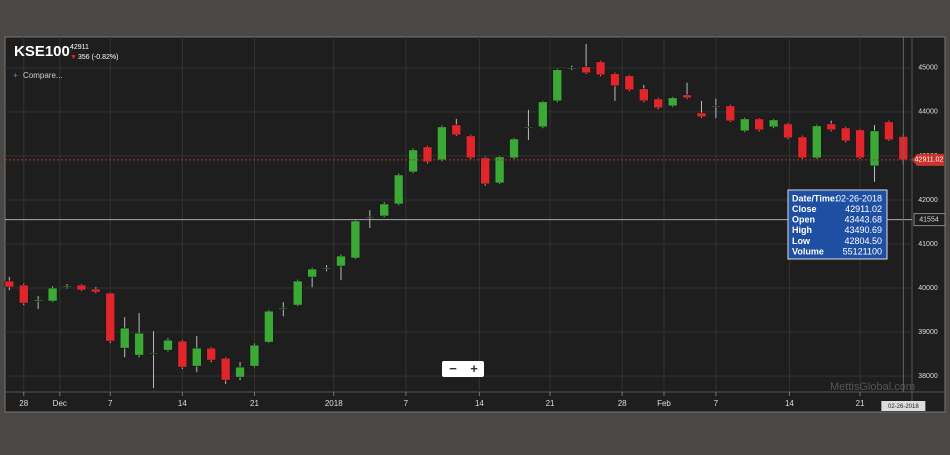 The image size is (950, 455). I want to click on zoom-out: −, so click(453, 368).